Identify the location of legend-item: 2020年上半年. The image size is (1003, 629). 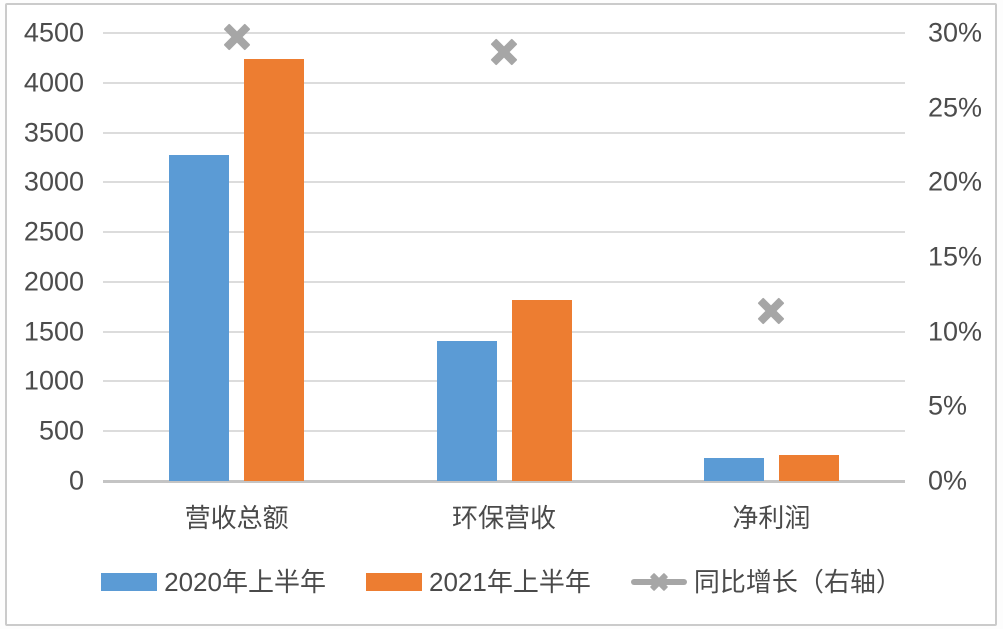
(213, 582).